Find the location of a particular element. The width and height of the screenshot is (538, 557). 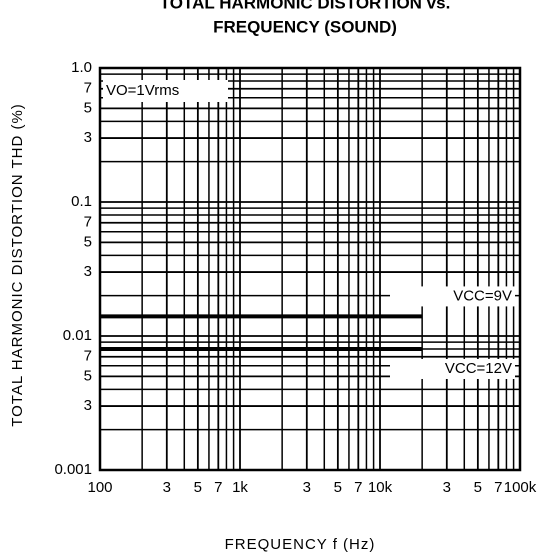

legend-label: VCC=12V is located at coordinates (478, 368).